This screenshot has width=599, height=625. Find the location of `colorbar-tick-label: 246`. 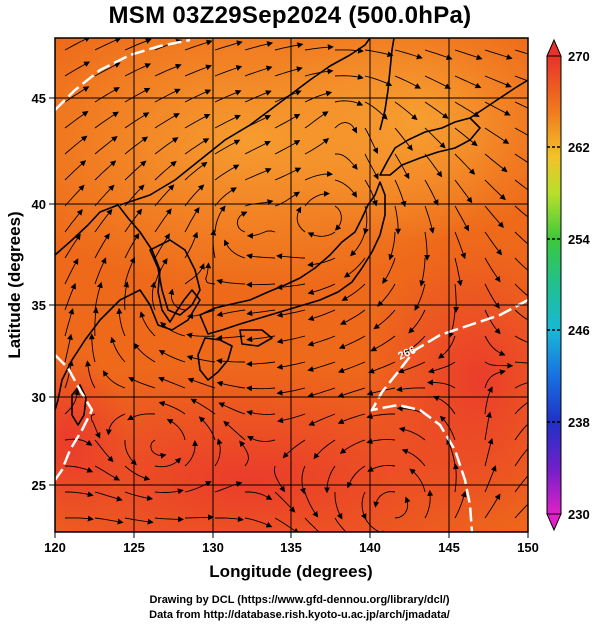

colorbar-tick-label: 246 is located at coordinates (579, 330).